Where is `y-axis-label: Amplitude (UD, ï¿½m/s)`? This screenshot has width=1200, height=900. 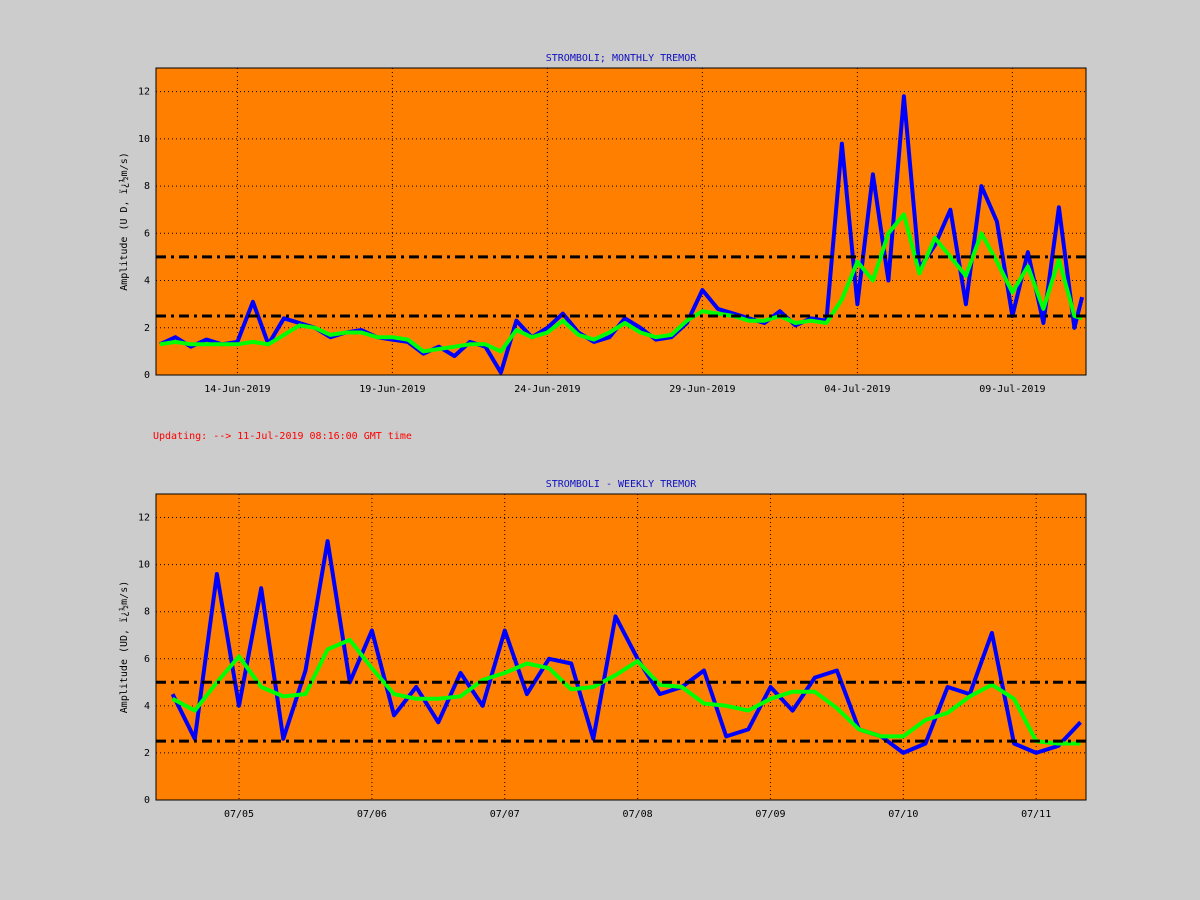 y-axis-label: Amplitude (UD, ï¿½m/s) is located at coordinates (124, 647).